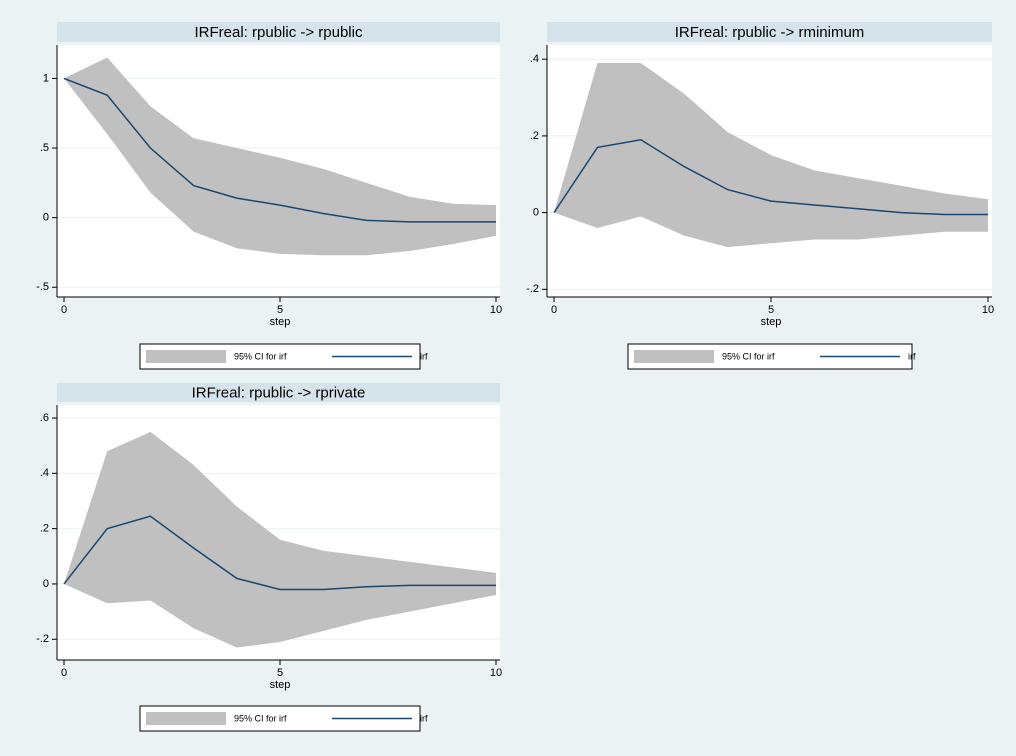 The image size is (1016, 756). I want to click on panel-title: IRFreal: rpublic -> rpublic, so click(279, 32).